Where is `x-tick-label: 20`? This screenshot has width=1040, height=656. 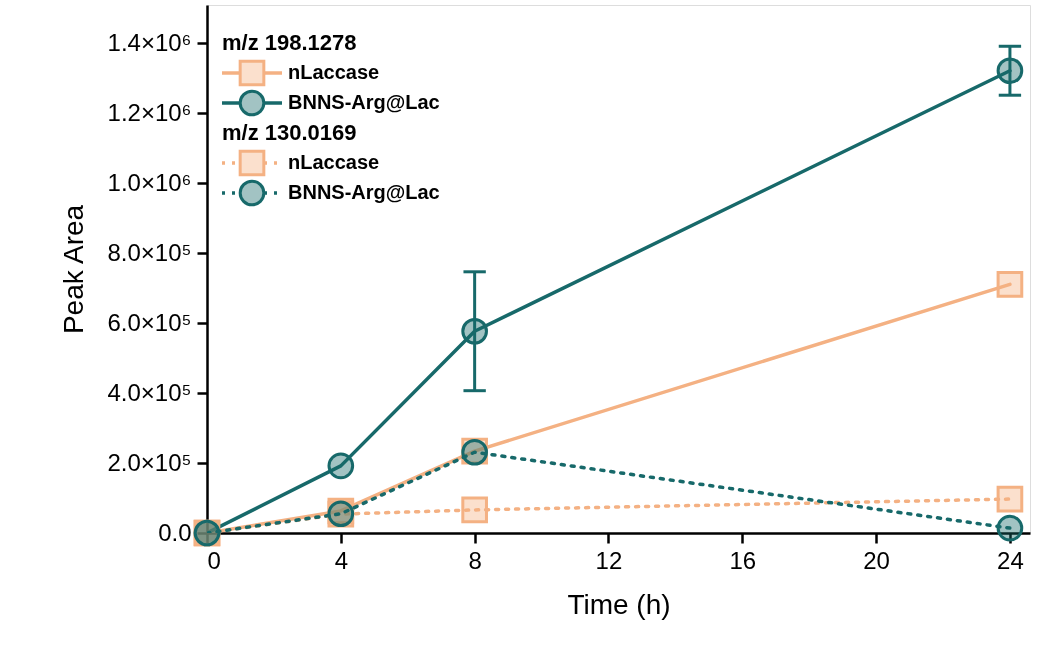 x-tick-label: 20 is located at coordinates (876, 560).